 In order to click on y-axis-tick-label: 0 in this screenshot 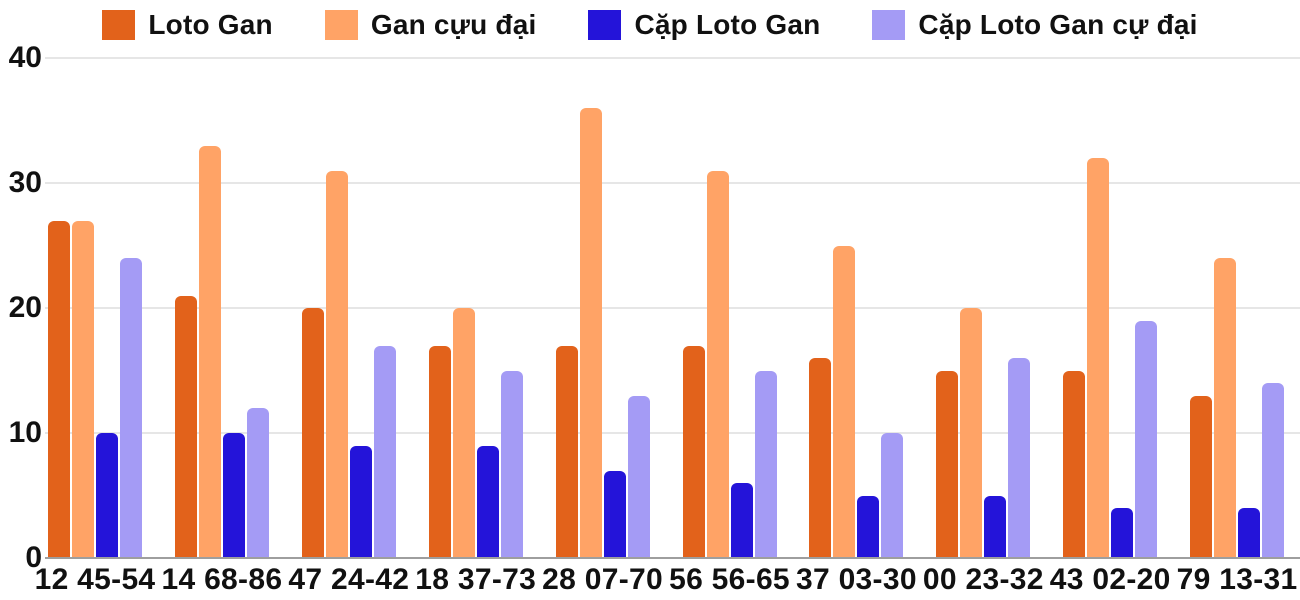, I will do `click(33, 557)`.